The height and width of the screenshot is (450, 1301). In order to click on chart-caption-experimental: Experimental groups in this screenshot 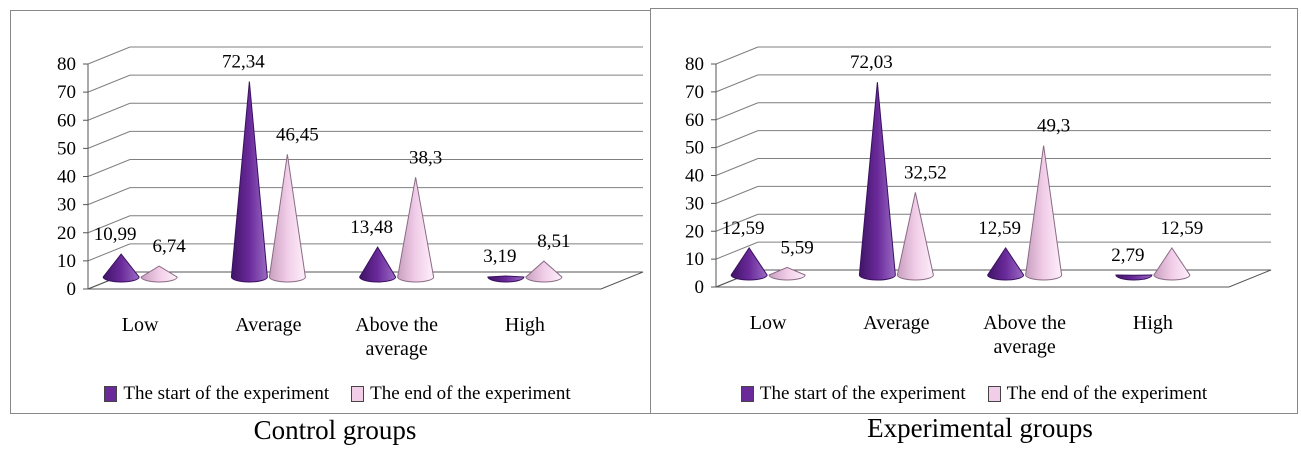, I will do `click(980, 428)`.